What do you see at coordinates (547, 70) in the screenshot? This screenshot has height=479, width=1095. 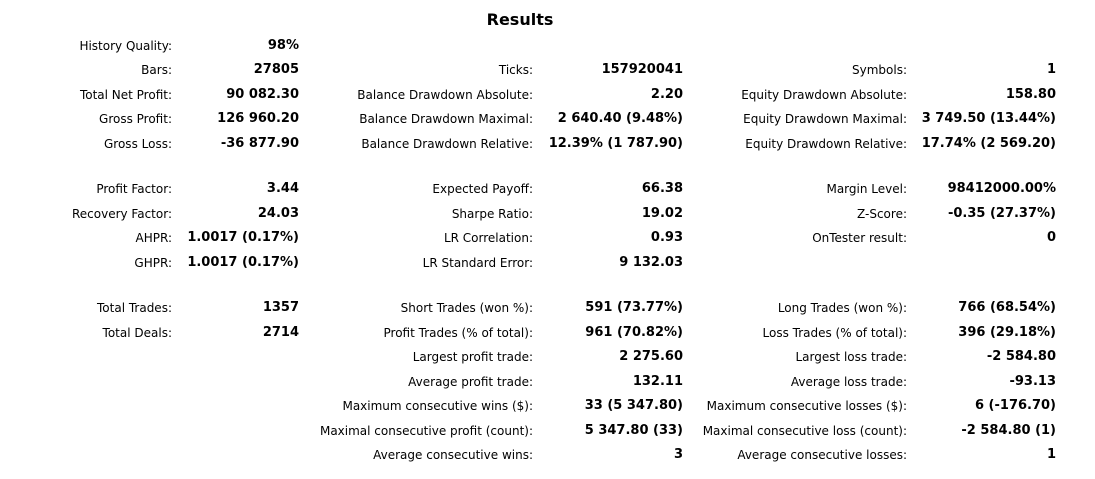 I see `stats-row: Bars: 27805 Ticks: 157920041 Symbols: 1` at bounding box center [547, 70].